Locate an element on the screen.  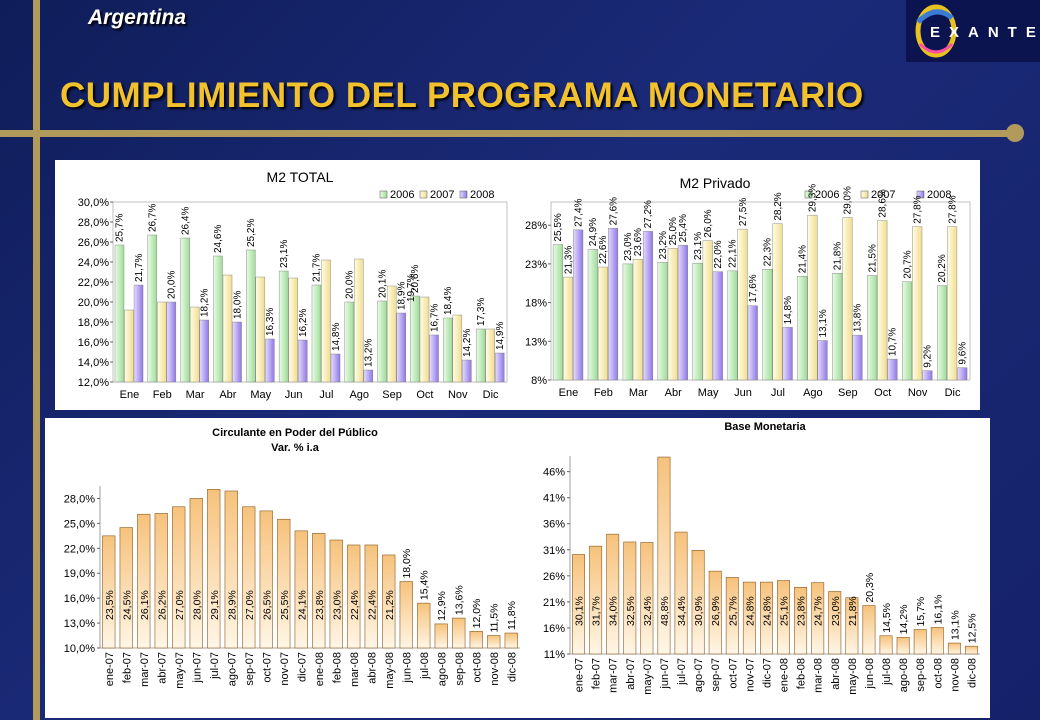
m2p-bar-2006-Abr is located at coordinates (662, 321).